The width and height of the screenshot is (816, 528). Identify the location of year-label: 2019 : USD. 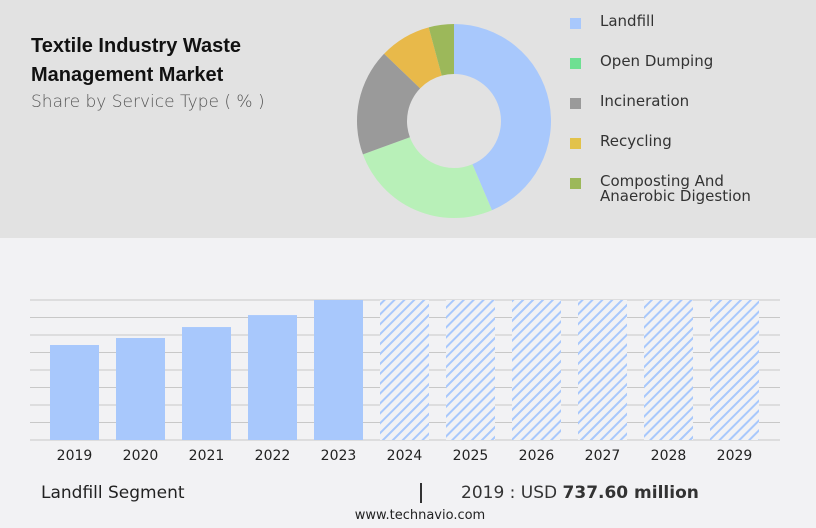
(509, 493).